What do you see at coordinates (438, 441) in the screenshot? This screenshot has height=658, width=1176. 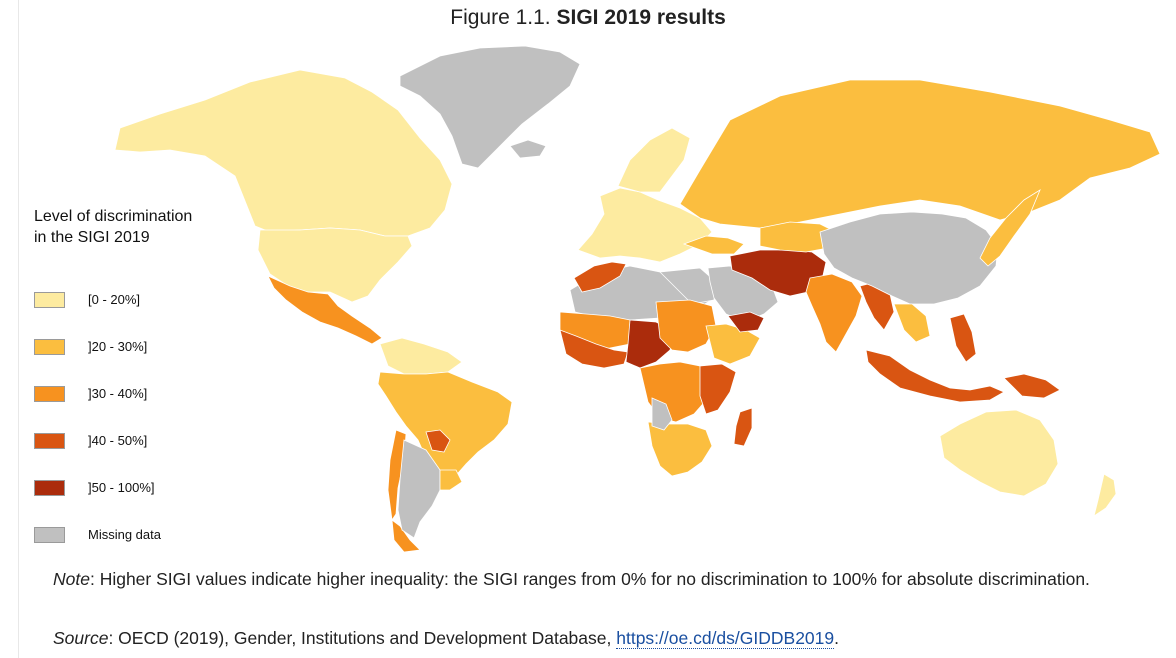 I see `region-paraguay` at bounding box center [438, 441].